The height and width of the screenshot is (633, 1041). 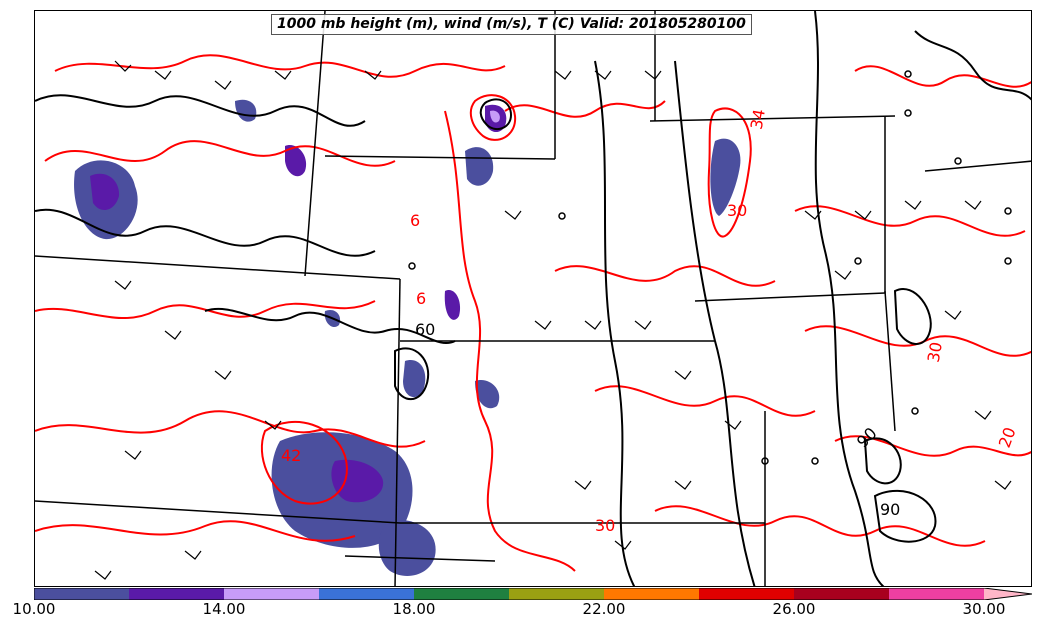 I want to click on colorbar-canvas, so click(x=533, y=594).